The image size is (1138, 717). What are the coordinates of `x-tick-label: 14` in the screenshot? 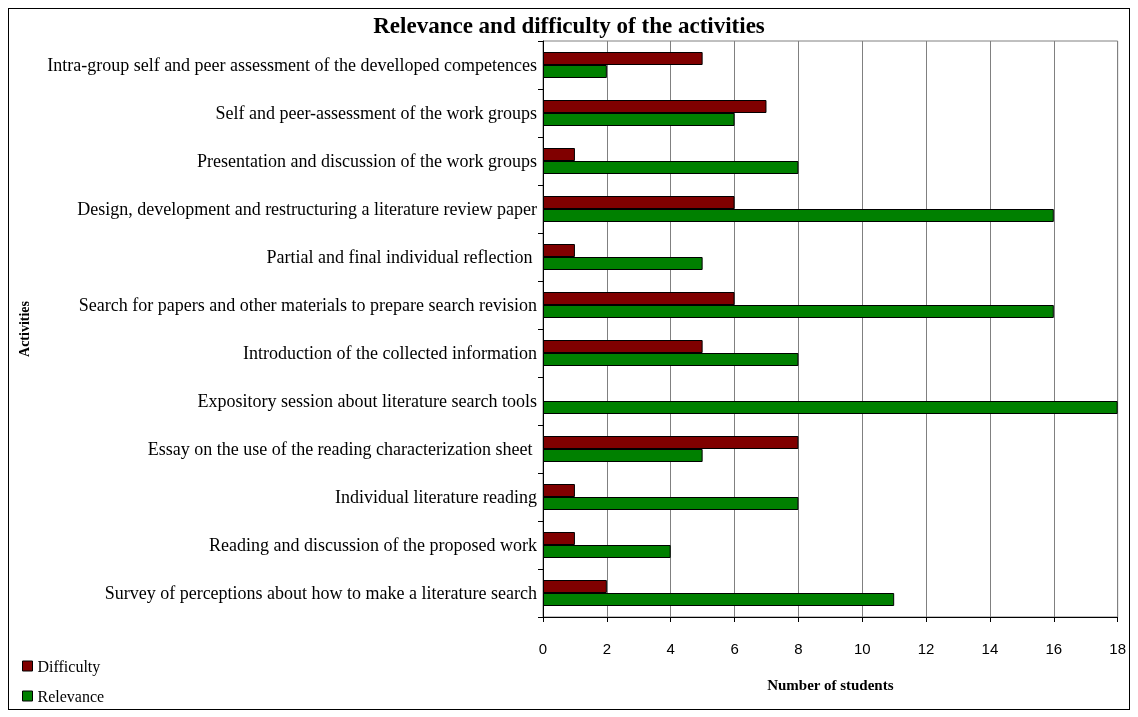 It's located at (990, 648).